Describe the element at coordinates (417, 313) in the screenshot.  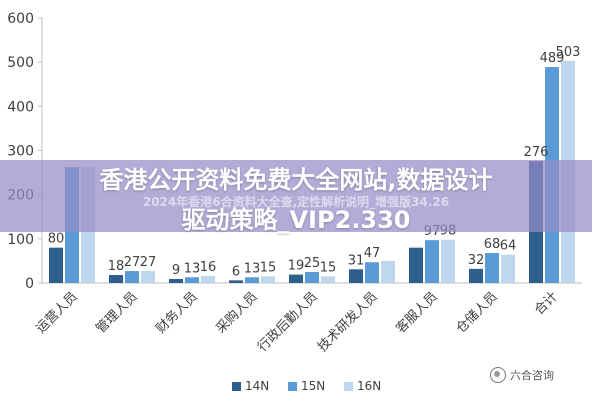
I see `x-tick-label: 客服人员` at that location.